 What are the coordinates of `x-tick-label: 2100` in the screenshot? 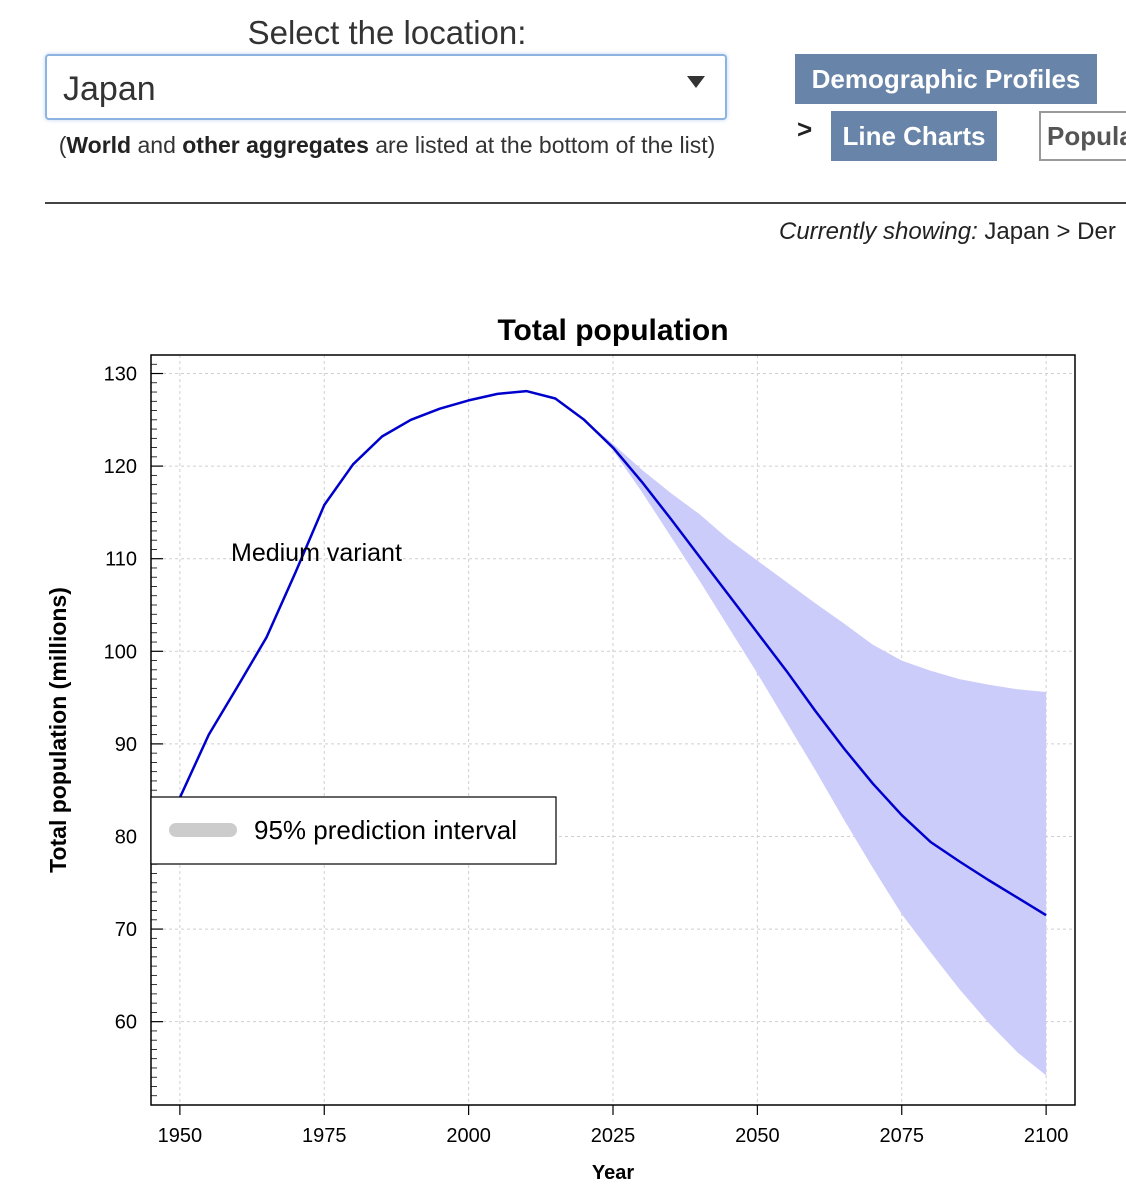 It's located at (1046, 1136).